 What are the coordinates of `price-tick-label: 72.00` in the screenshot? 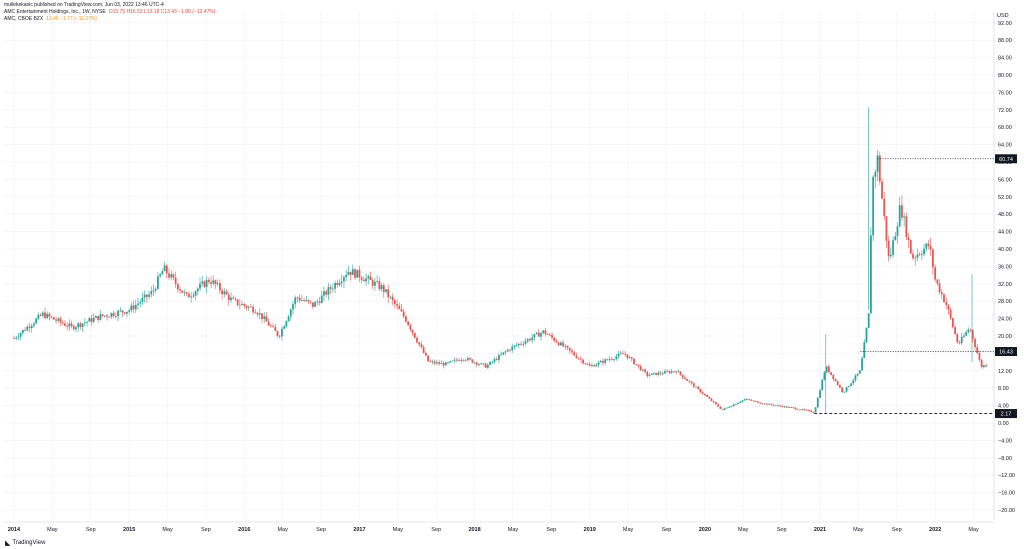 It's located at (1005, 111).